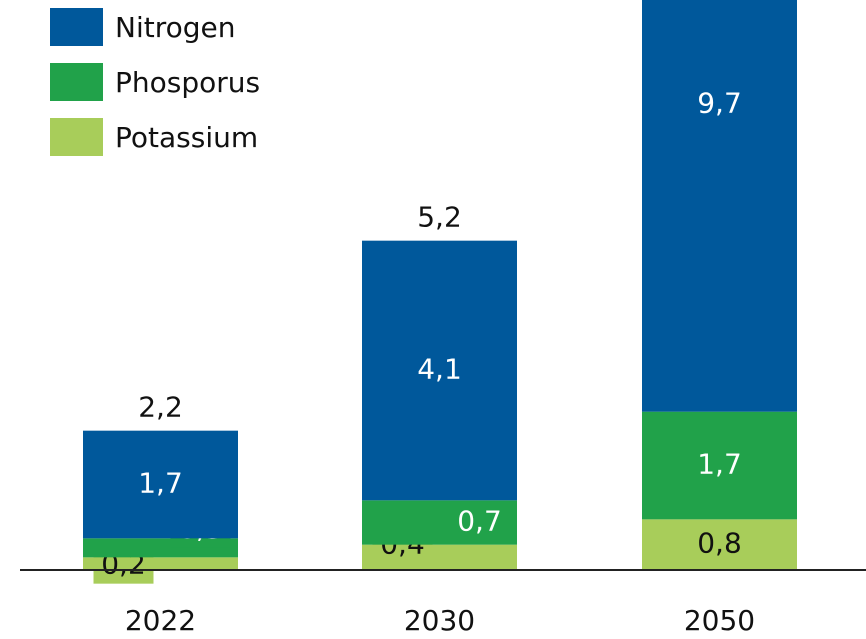 The image size is (866, 639). Describe the element at coordinates (175, 27) in the screenshot. I see `legend-label: Nitrogen` at that location.